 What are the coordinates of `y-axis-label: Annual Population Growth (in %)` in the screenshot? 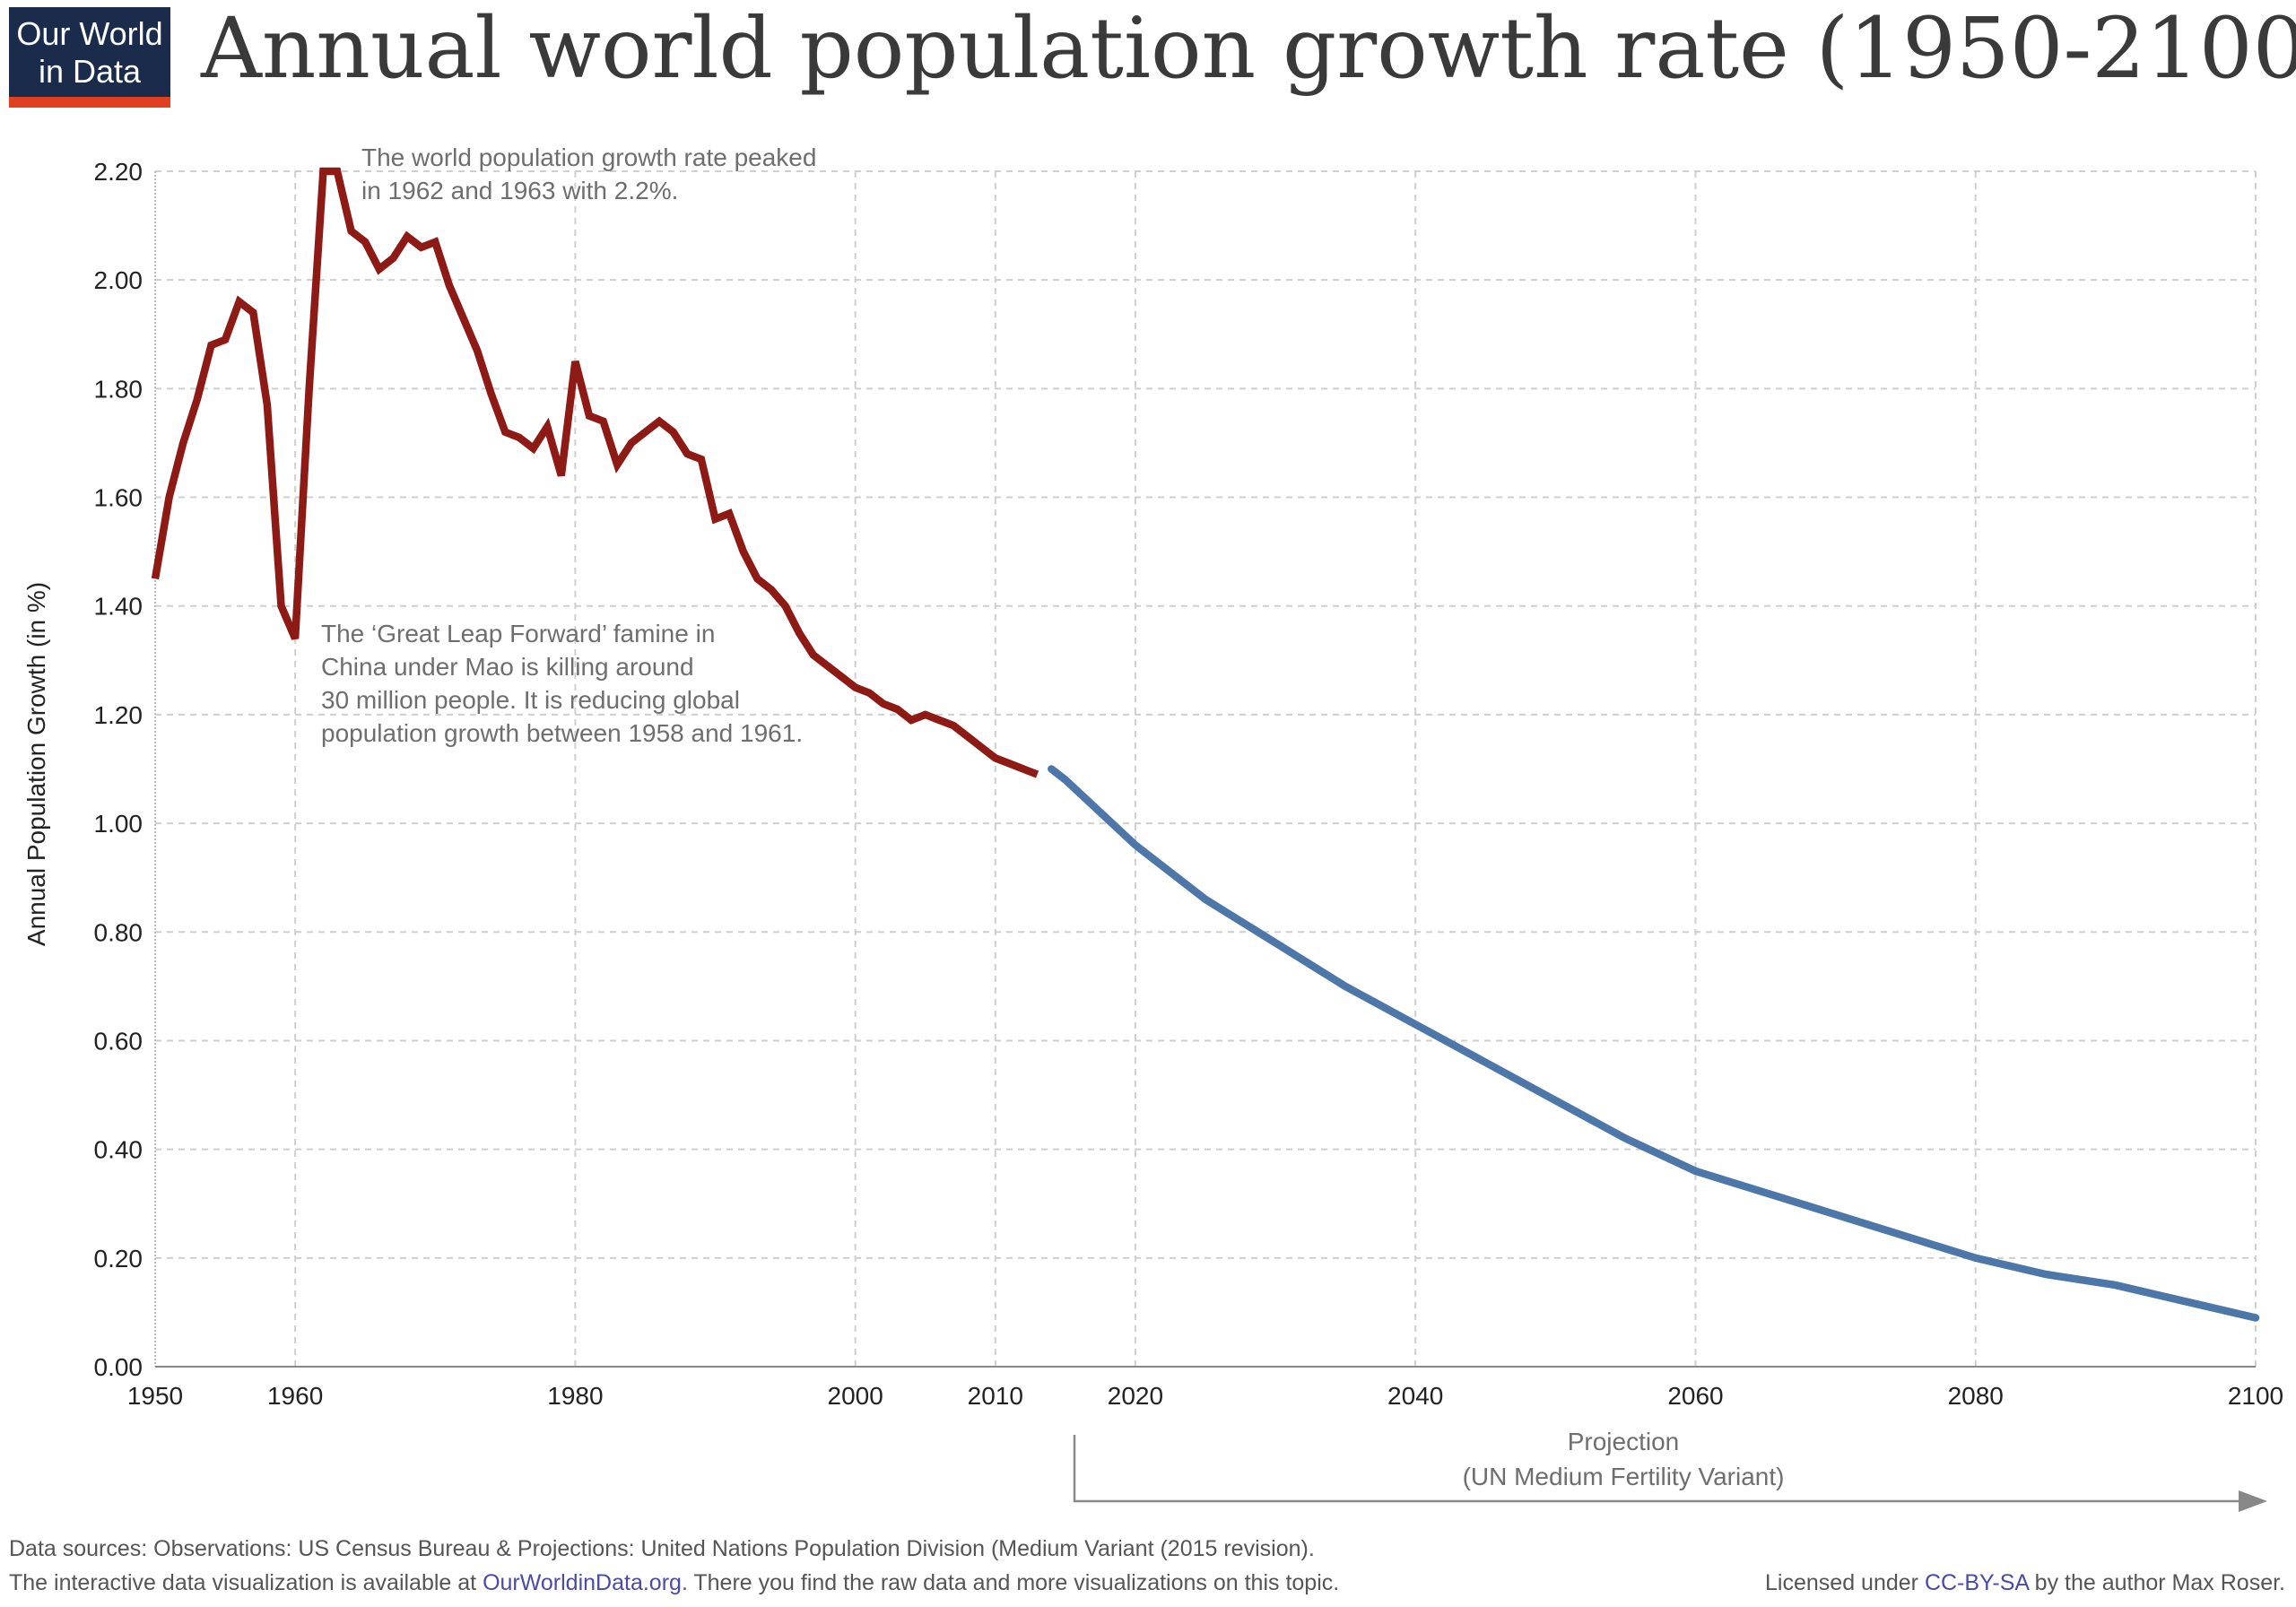 It's located at (36, 764).